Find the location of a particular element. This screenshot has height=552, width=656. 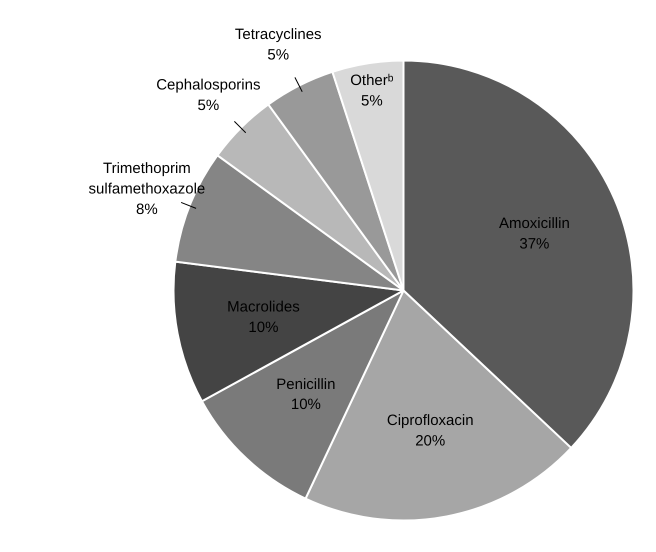

data-label: 37% is located at coordinates (534, 244).